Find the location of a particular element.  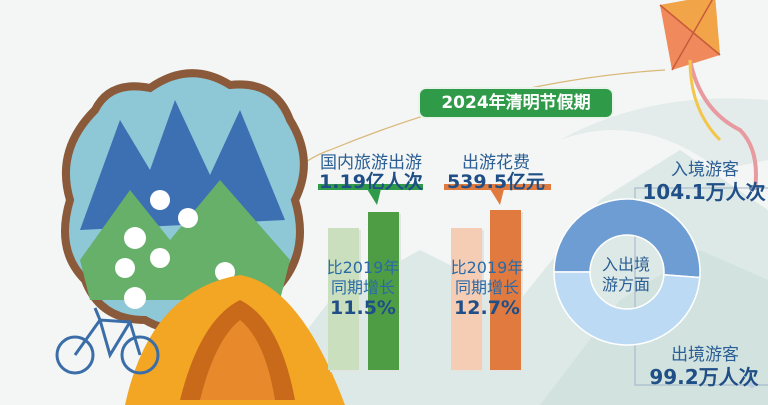

donut-center-label: 入出境 游方面 is located at coordinates (626, 275).